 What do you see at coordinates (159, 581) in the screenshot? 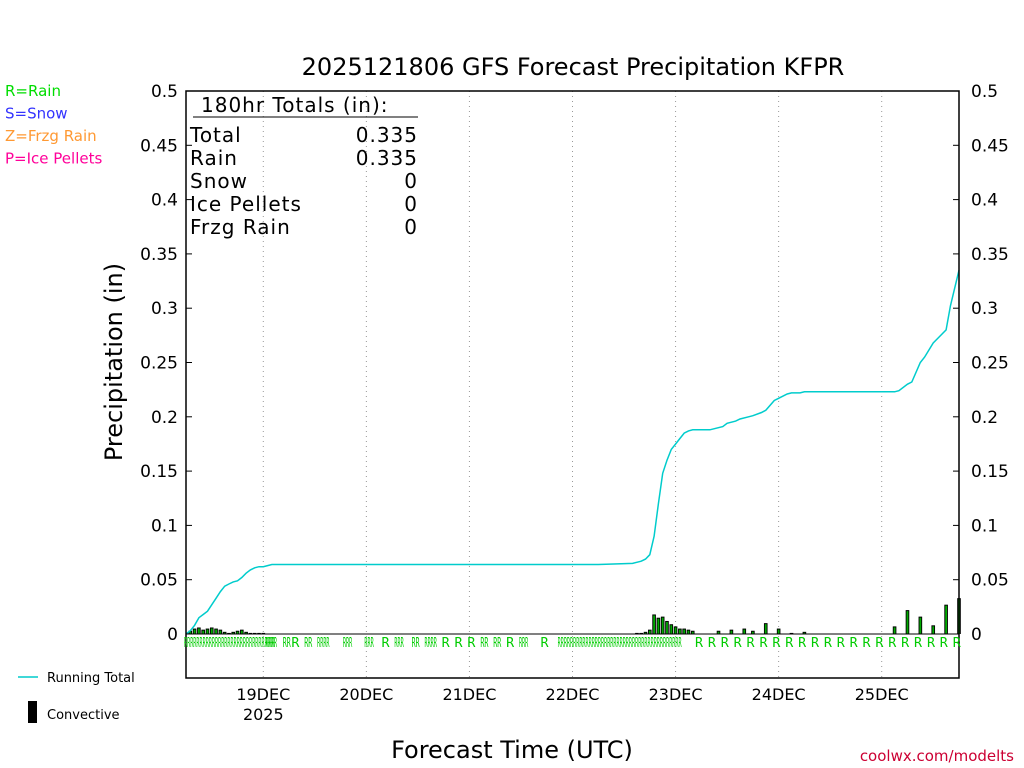
I see `y-tick-label: 0.05` at bounding box center [159, 581].